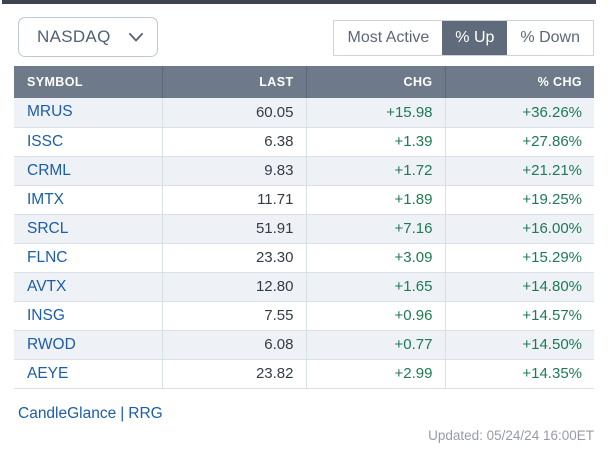 The image size is (608, 451). Describe the element at coordinates (46, 315) in the screenshot. I see `symbol-link: INSG` at that location.